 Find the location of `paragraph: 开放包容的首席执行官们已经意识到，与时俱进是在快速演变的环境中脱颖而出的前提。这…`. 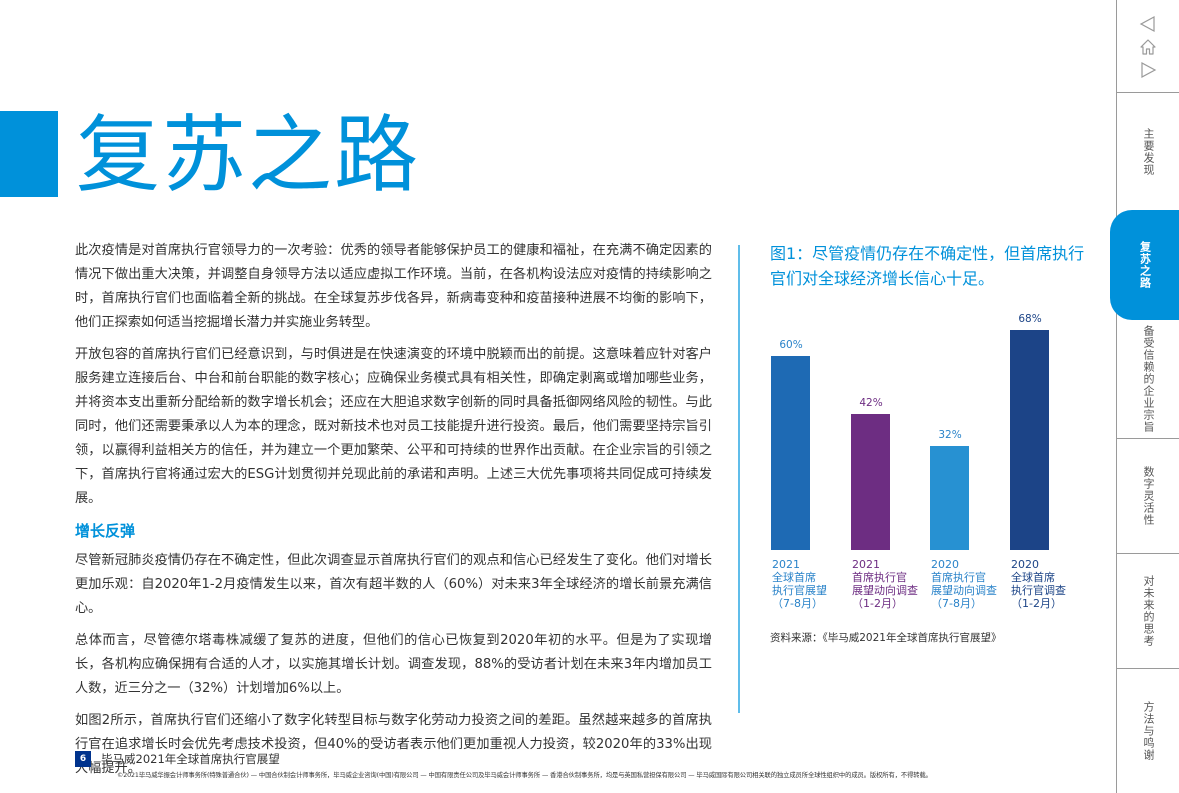

paragraph: 开放包容的首席执行官们已经意识到，与时俱进是在快速演变的环境中脱颖而出的前提。这… is located at coordinates (393, 426).